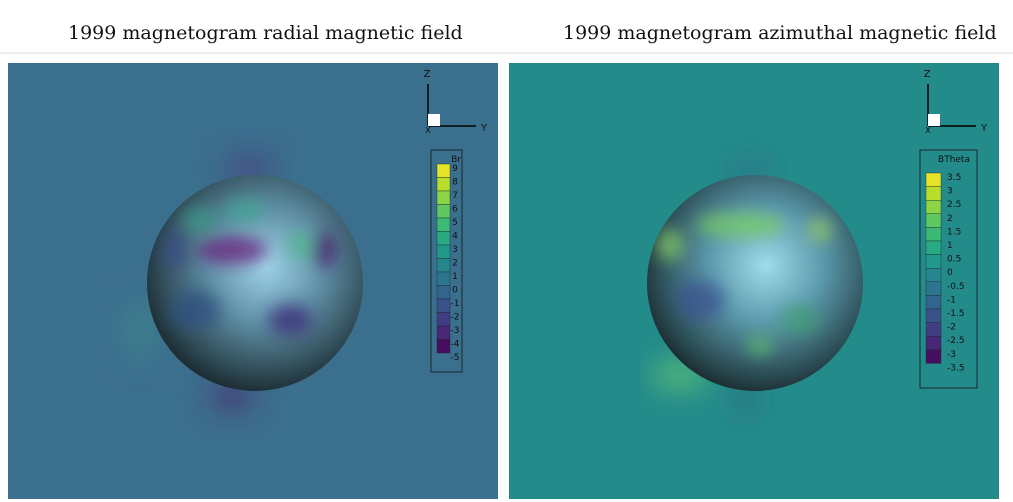  I want to click on colorbar-label: 9, so click(455, 169).